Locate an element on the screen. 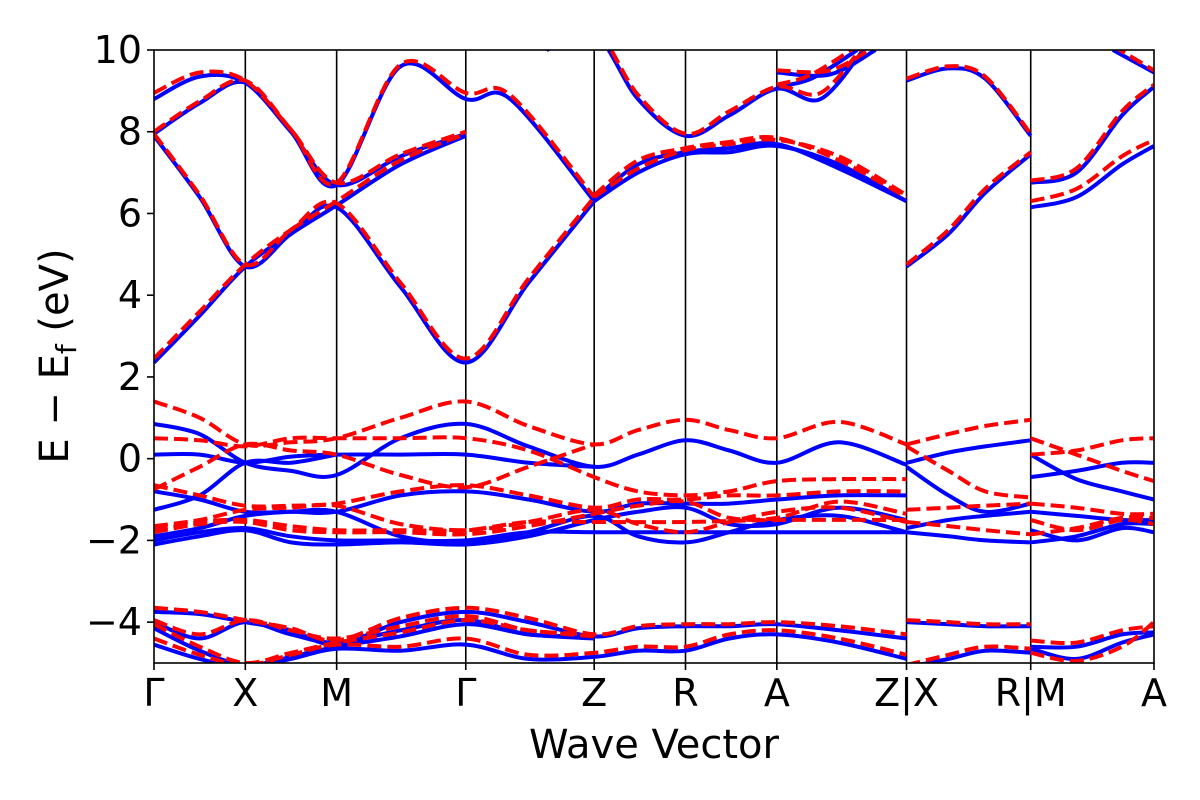 This screenshot has width=1200, height=800. x-tick-label: Z is located at coordinates (594, 693).